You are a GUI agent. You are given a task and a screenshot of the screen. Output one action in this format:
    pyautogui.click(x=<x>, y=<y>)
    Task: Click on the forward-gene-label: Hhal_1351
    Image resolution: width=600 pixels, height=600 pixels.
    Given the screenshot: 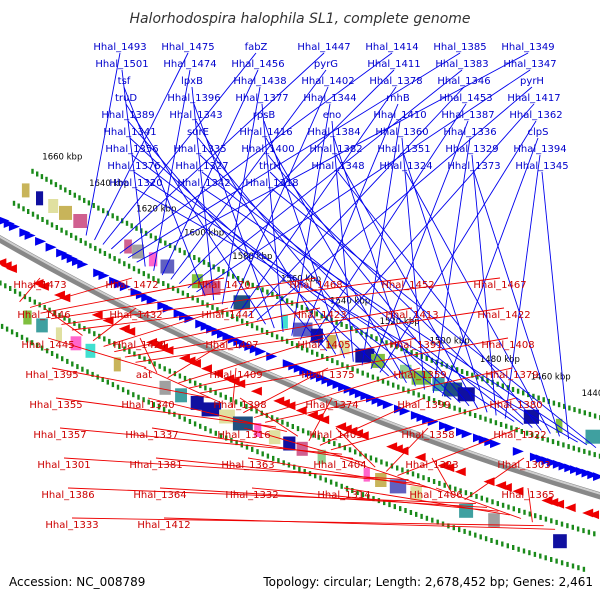 What is the action you would take?
    pyautogui.click(x=403, y=149)
    